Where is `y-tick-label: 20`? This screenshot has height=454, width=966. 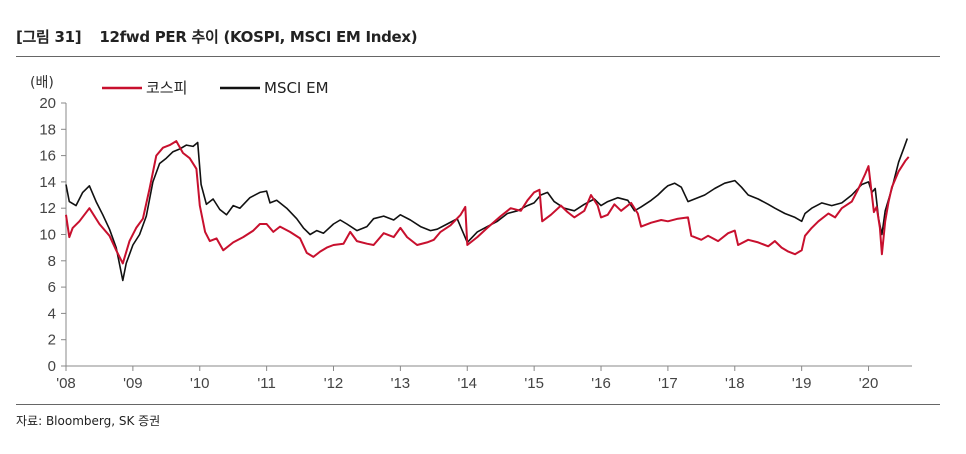 y-tick-label: 20 is located at coordinates (47, 103).